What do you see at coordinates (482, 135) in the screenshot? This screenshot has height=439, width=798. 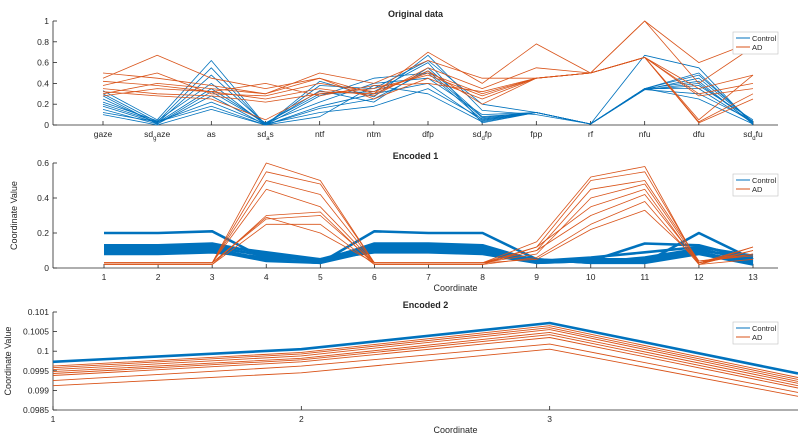 I see `x-tick-label: sddfp` at bounding box center [482, 135].